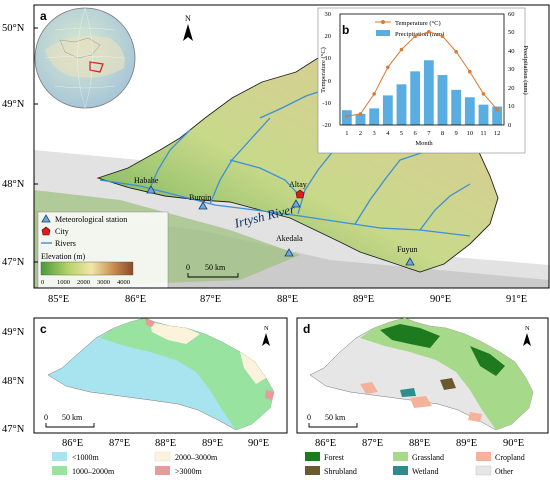  I want to click on svg-text: 1000–2000m, so click(93, 471).